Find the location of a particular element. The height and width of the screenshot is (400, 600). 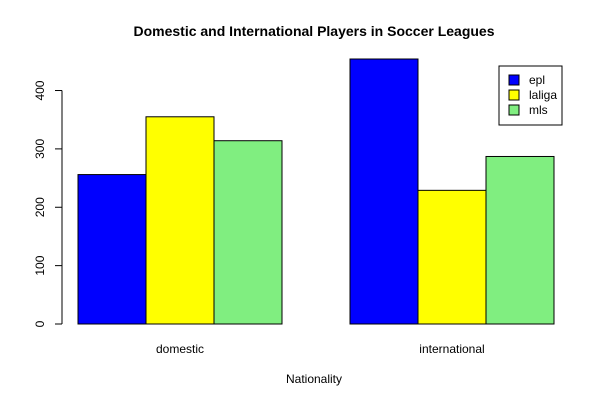

y-axis: 0 100 200 300 400 is located at coordinates (48, 203).